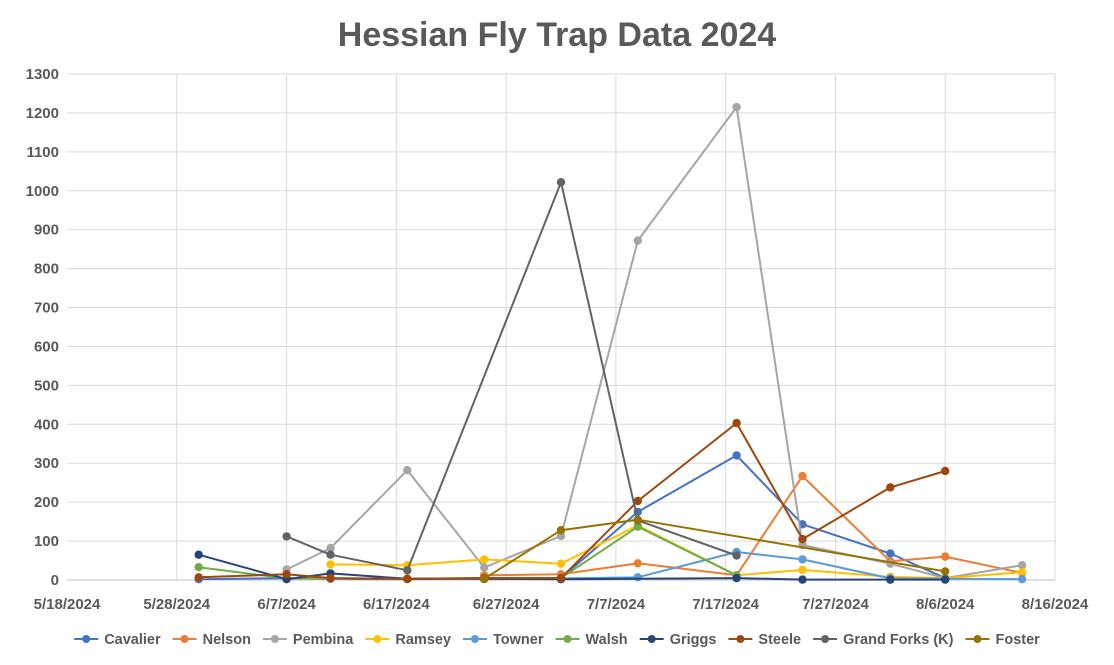  Describe the element at coordinates (198, 567) in the screenshot. I see `data-point-walsh` at that location.